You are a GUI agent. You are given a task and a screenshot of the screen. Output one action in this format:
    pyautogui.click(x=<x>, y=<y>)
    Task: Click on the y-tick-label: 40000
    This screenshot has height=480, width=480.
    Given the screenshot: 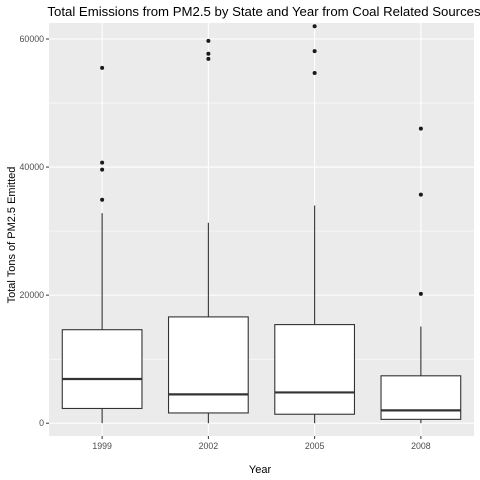 What is the action you would take?
    pyautogui.click(x=32, y=167)
    